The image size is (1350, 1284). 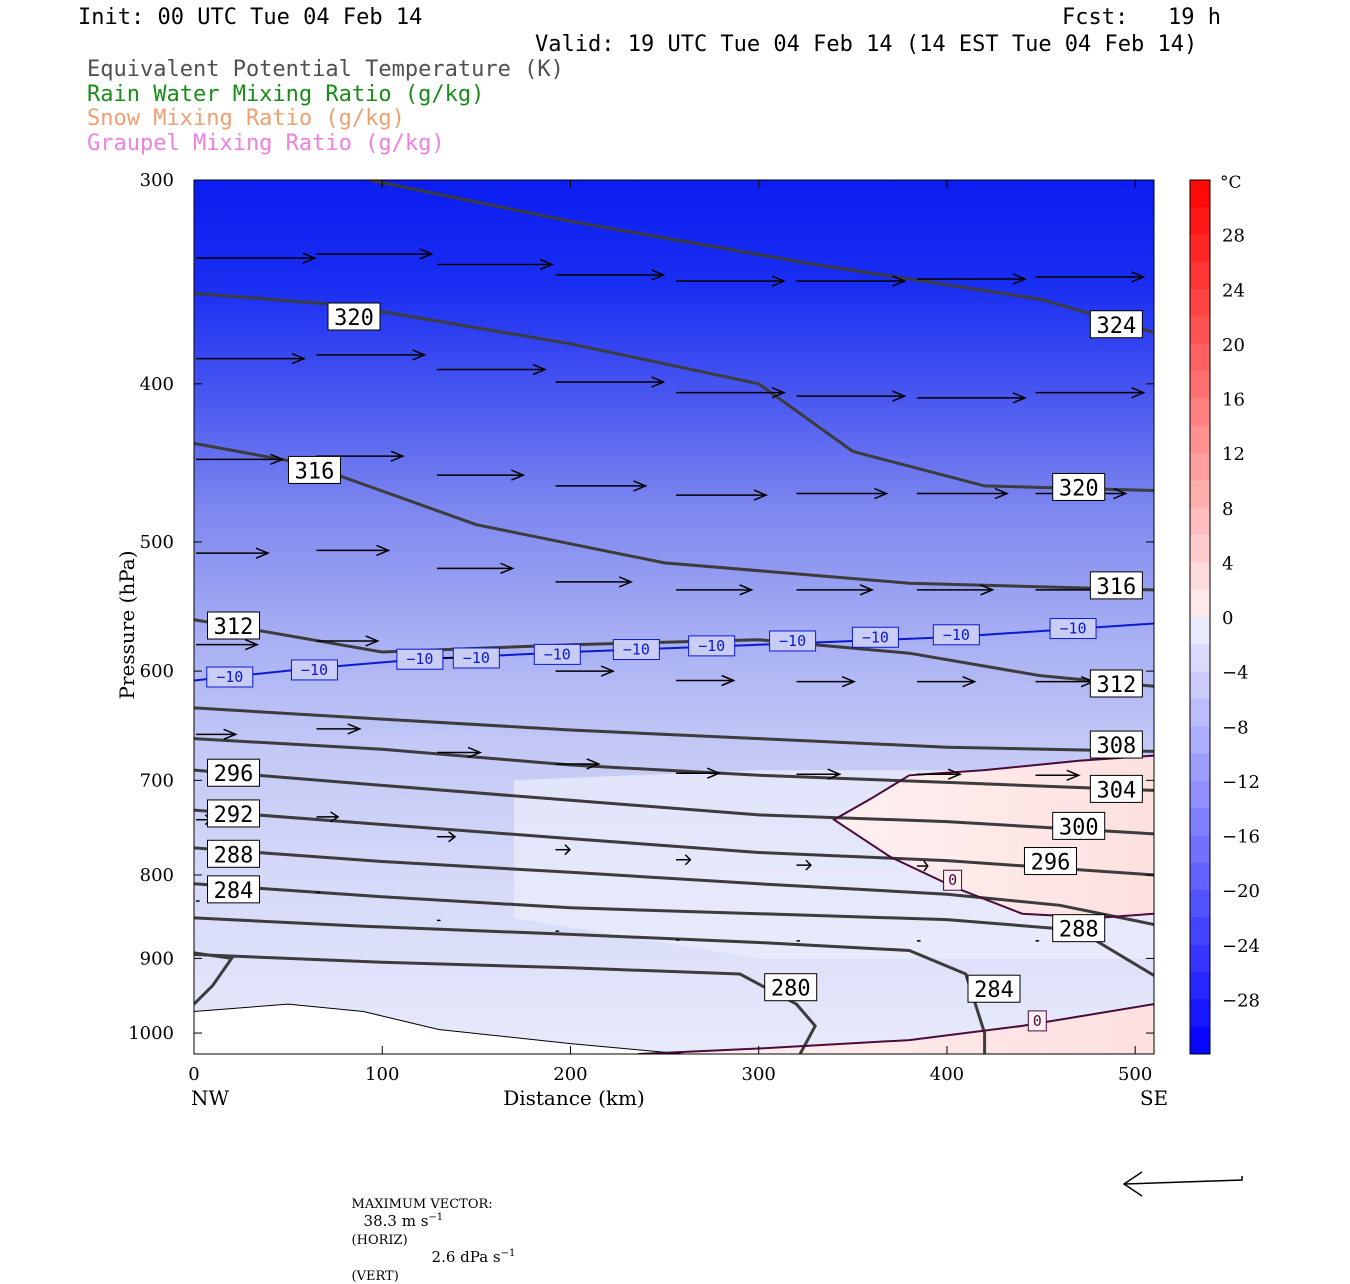 What do you see at coordinates (157, 542) in the screenshot?
I see `y-tick-label: 500` at bounding box center [157, 542].